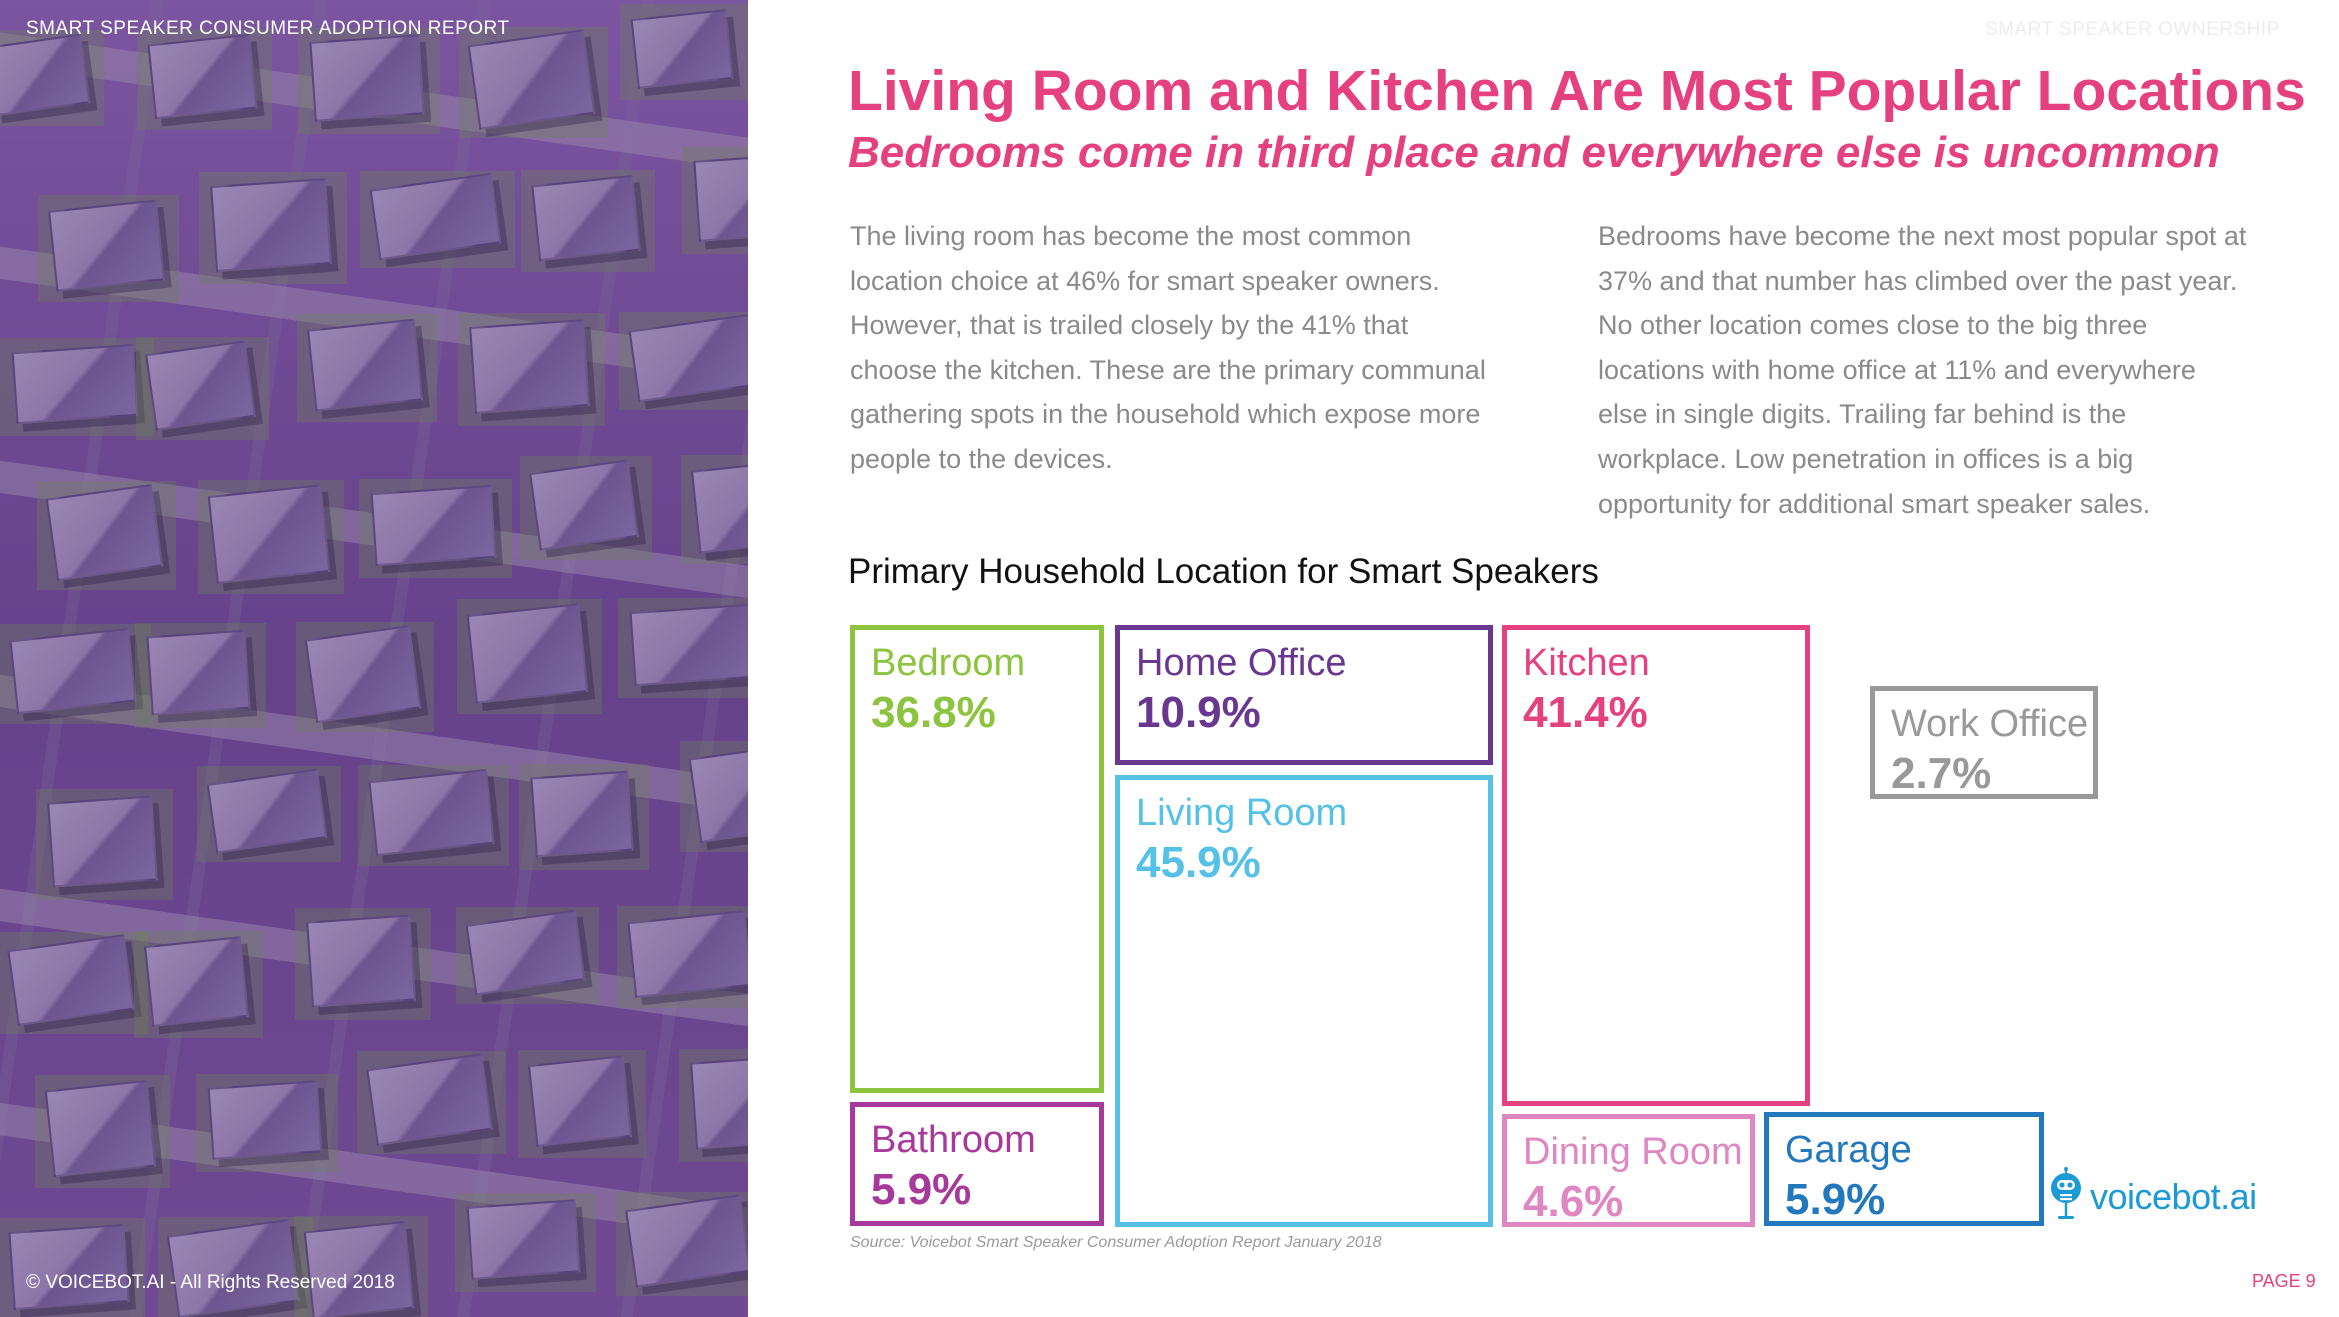  What do you see at coordinates (1633, 1152) in the screenshot?
I see `tile-label: Dining Room` at bounding box center [1633, 1152].